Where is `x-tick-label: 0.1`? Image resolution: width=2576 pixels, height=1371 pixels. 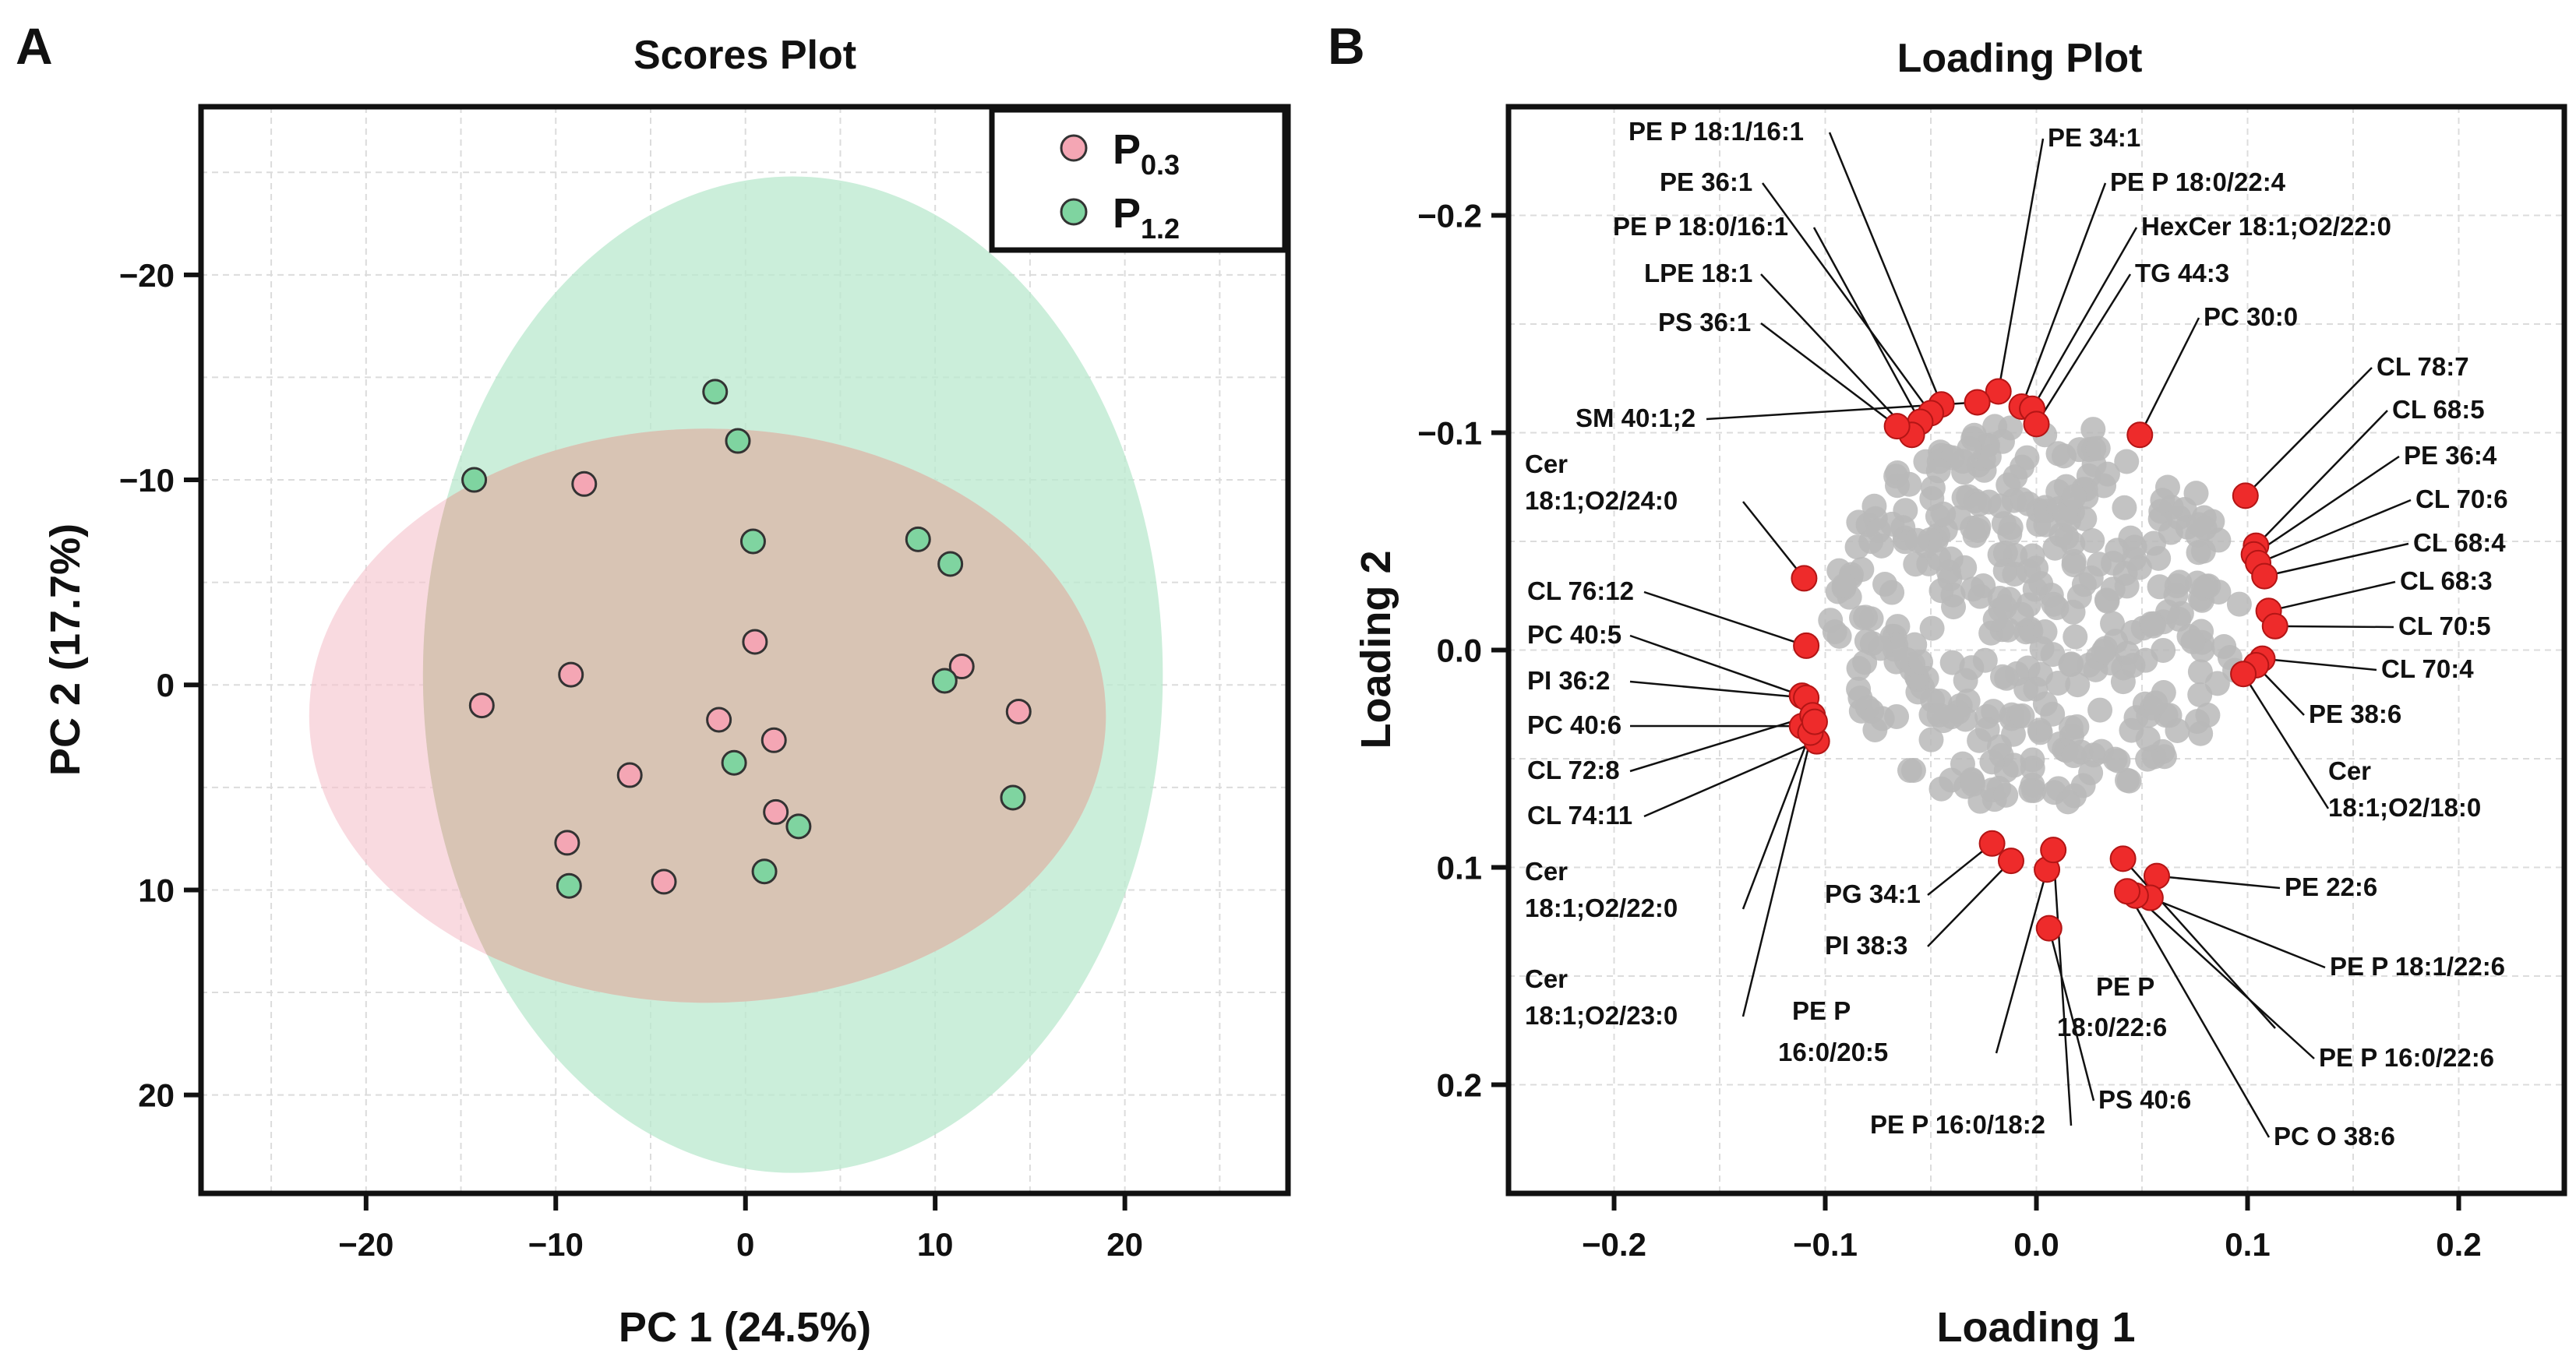 x-tick-label: 0.1 is located at coordinates (2247, 1244).